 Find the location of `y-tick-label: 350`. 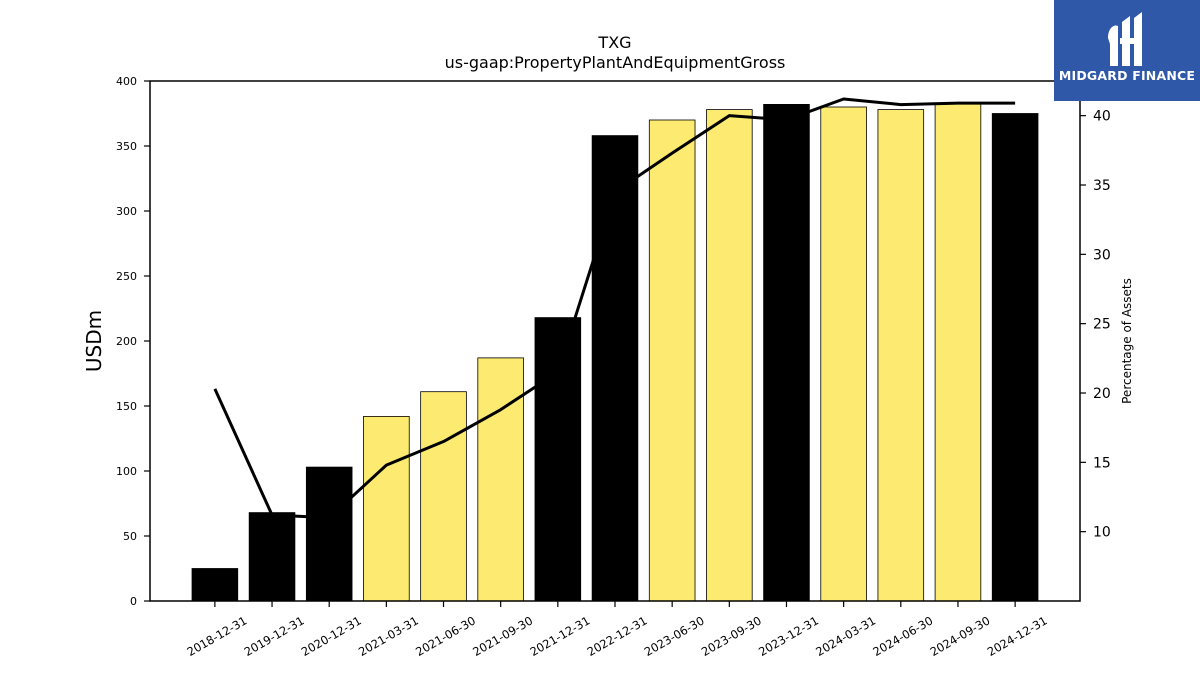

y-tick-label: 350 is located at coordinates (126, 146).